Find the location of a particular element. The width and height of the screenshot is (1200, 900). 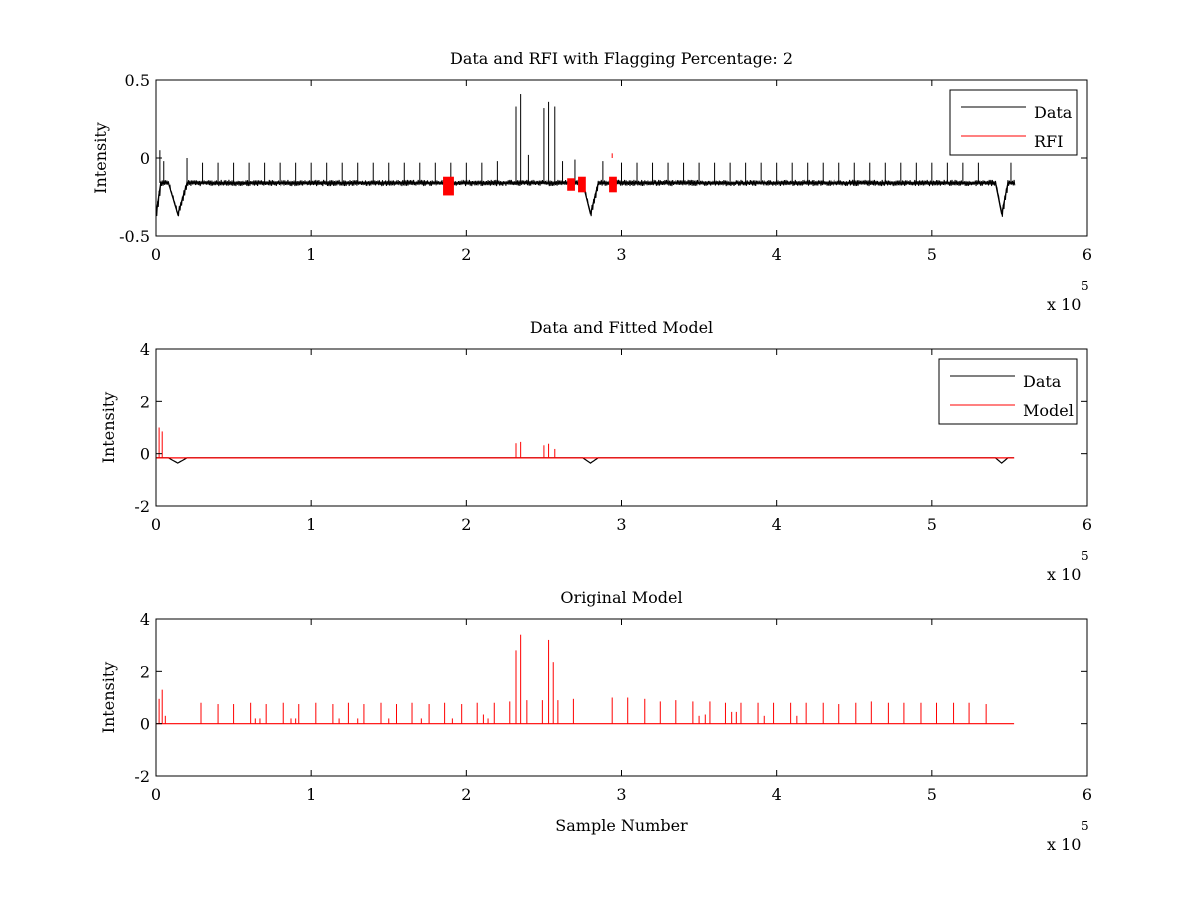

legend: Data Model is located at coordinates (1008, 391).